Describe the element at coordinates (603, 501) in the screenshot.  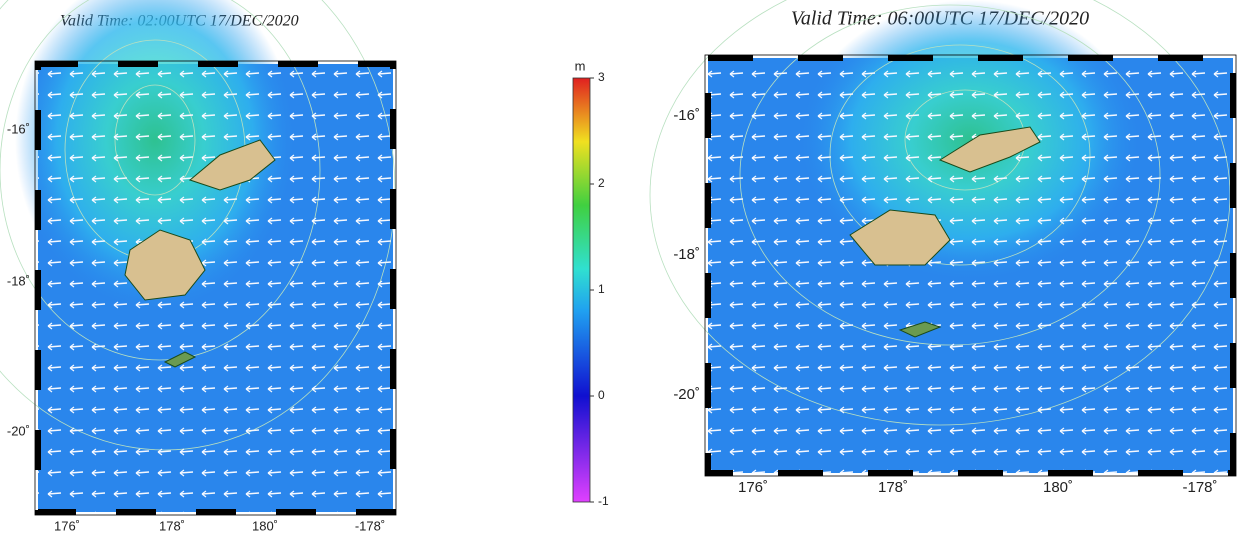
I see `colorbar-tick-label: -1` at that location.